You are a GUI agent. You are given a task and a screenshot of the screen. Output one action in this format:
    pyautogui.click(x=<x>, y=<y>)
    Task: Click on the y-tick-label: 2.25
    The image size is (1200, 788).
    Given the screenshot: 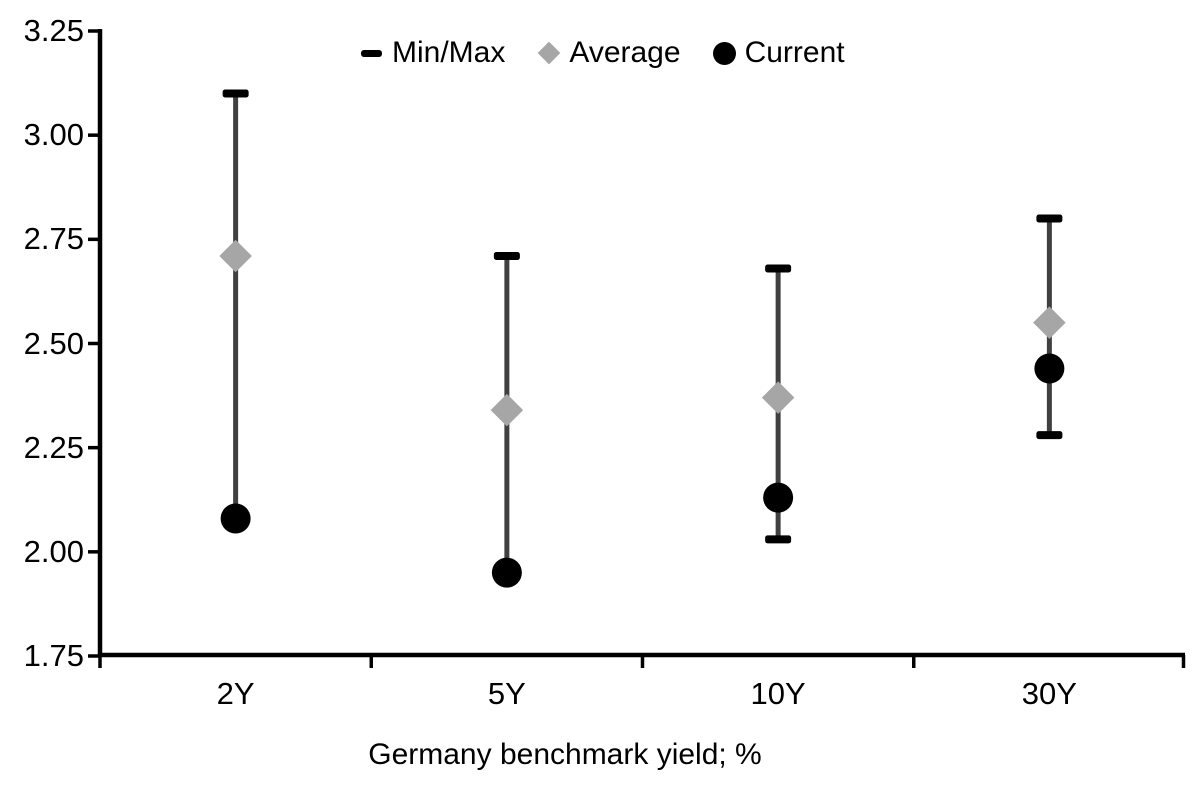 What is the action you would take?
    pyautogui.click(x=53, y=447)
    